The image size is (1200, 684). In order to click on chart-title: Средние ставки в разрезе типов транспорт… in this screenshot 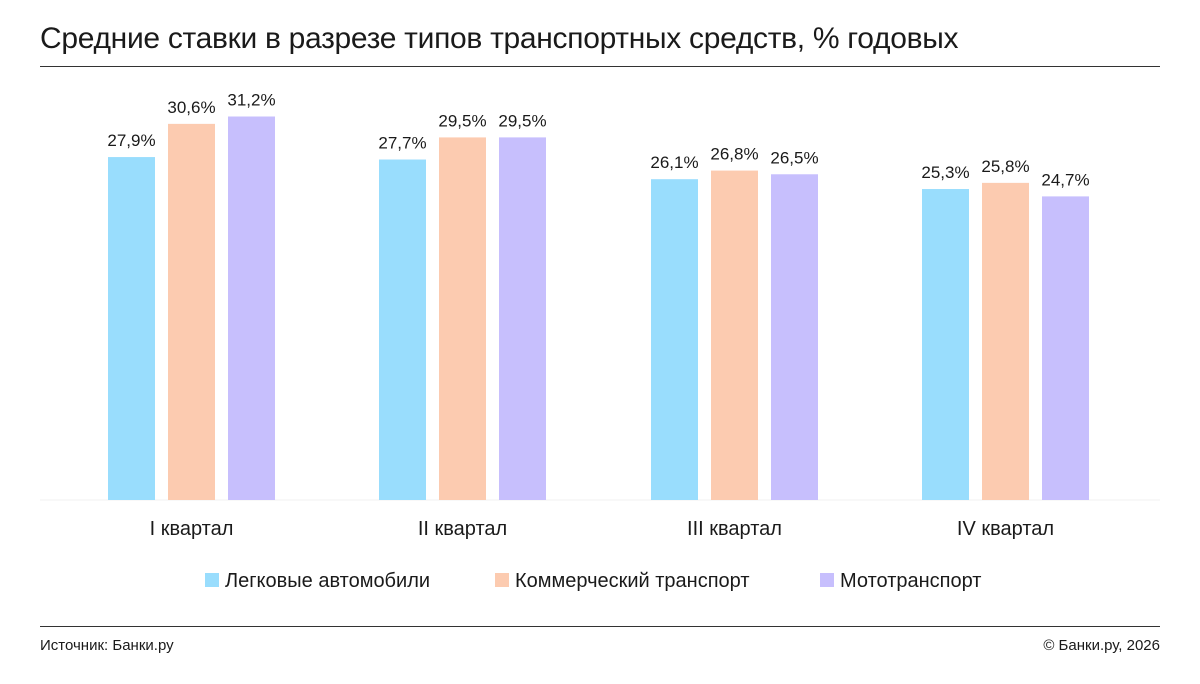, I will do `click(499, 38)`.